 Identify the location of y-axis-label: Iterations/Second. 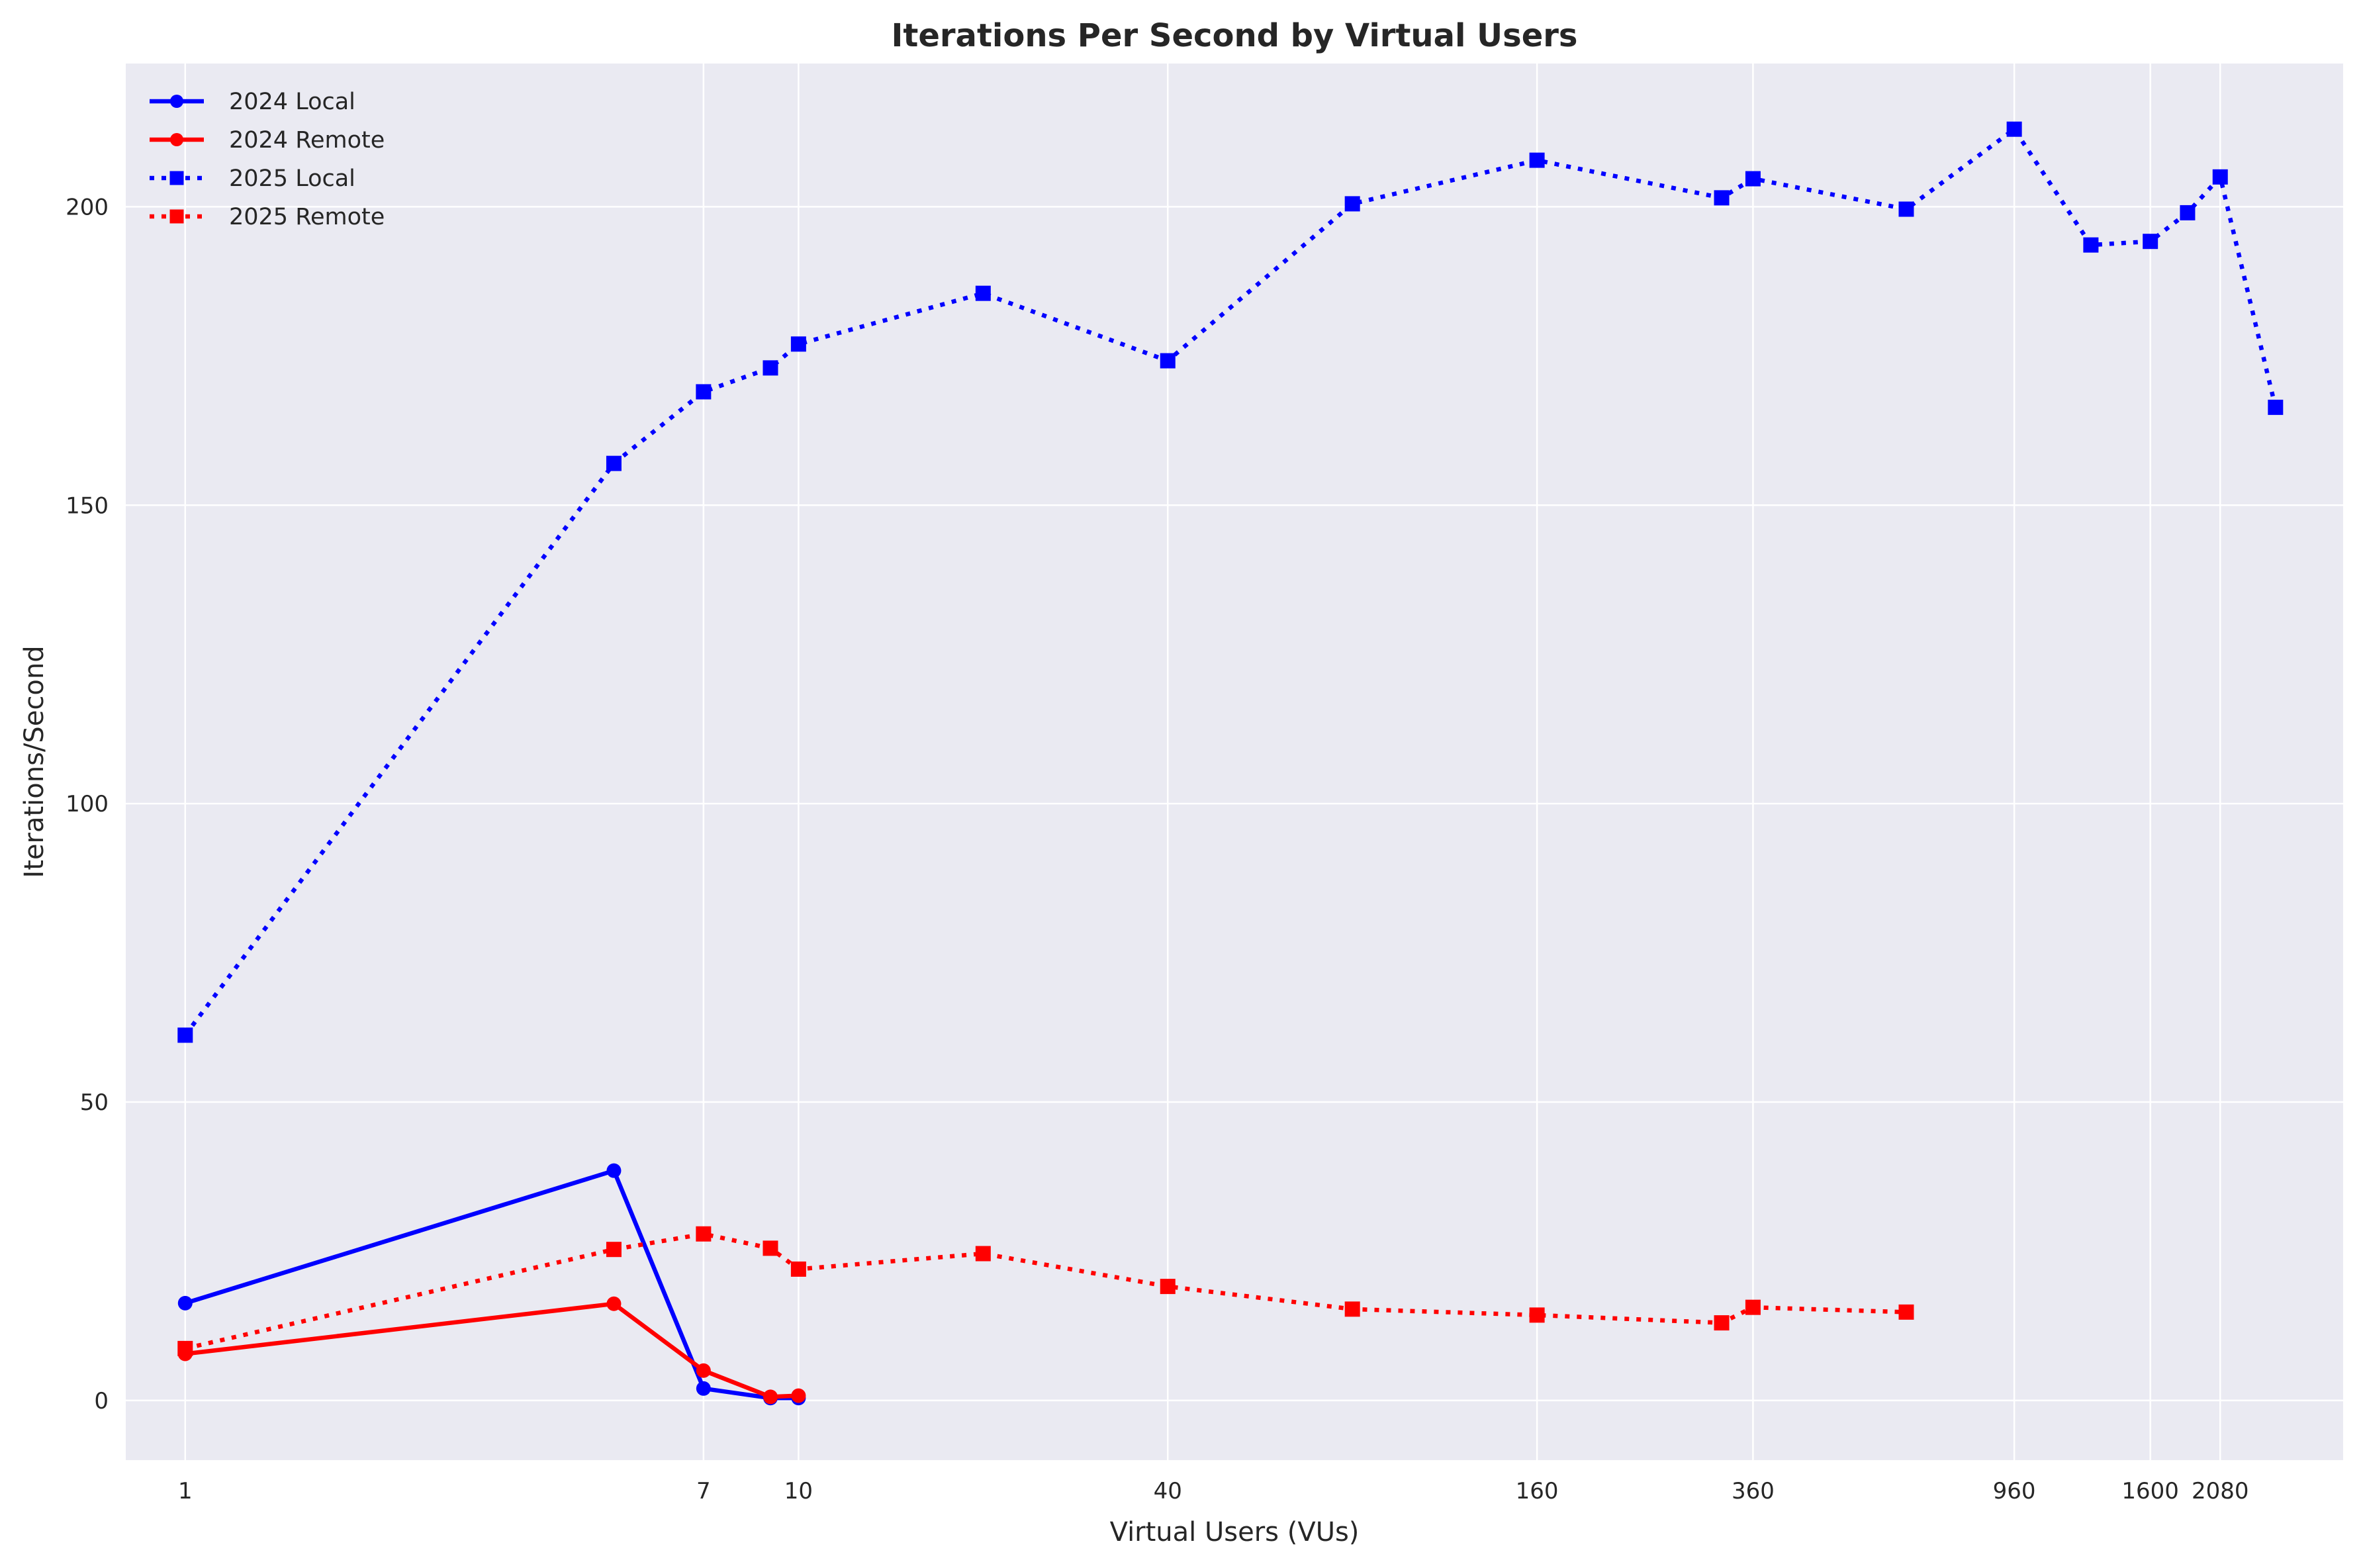
(34, 761).